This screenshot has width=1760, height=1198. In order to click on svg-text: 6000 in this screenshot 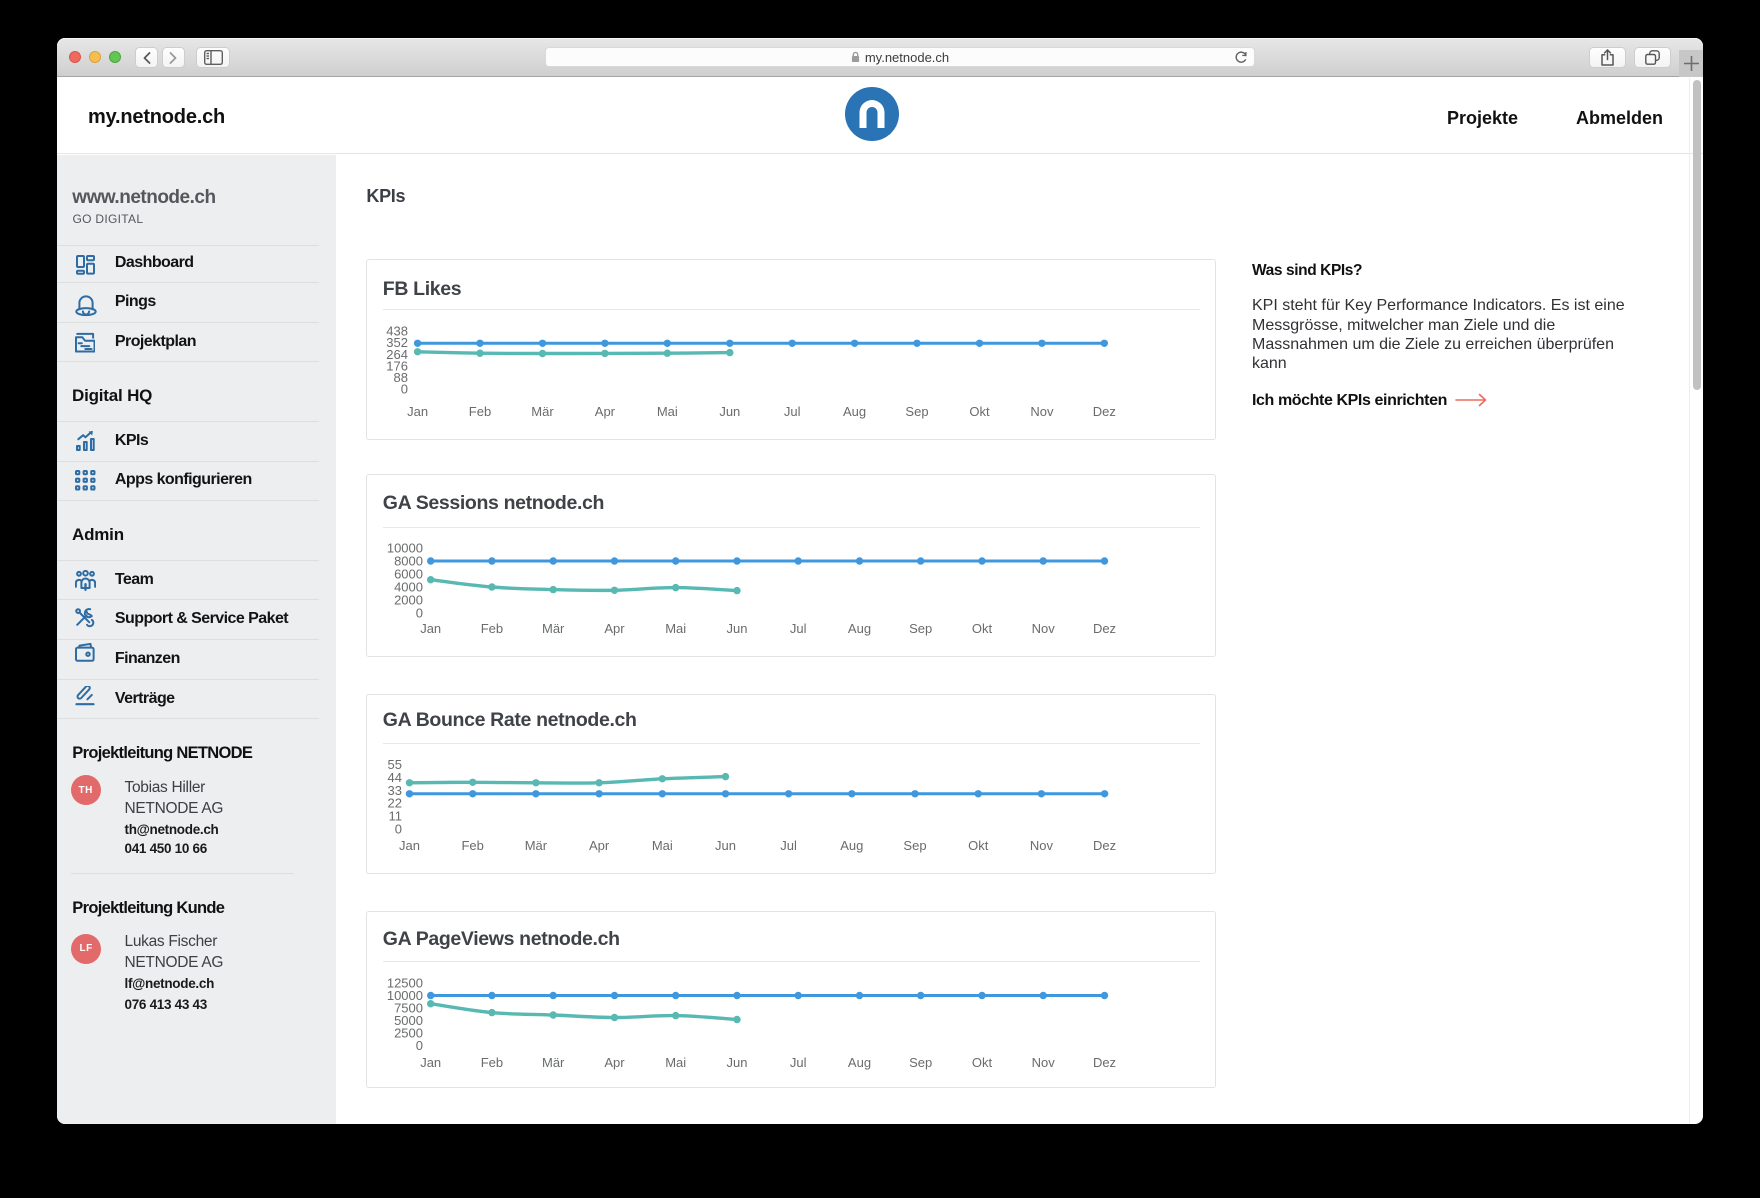, I will do `click(408, 574)`.